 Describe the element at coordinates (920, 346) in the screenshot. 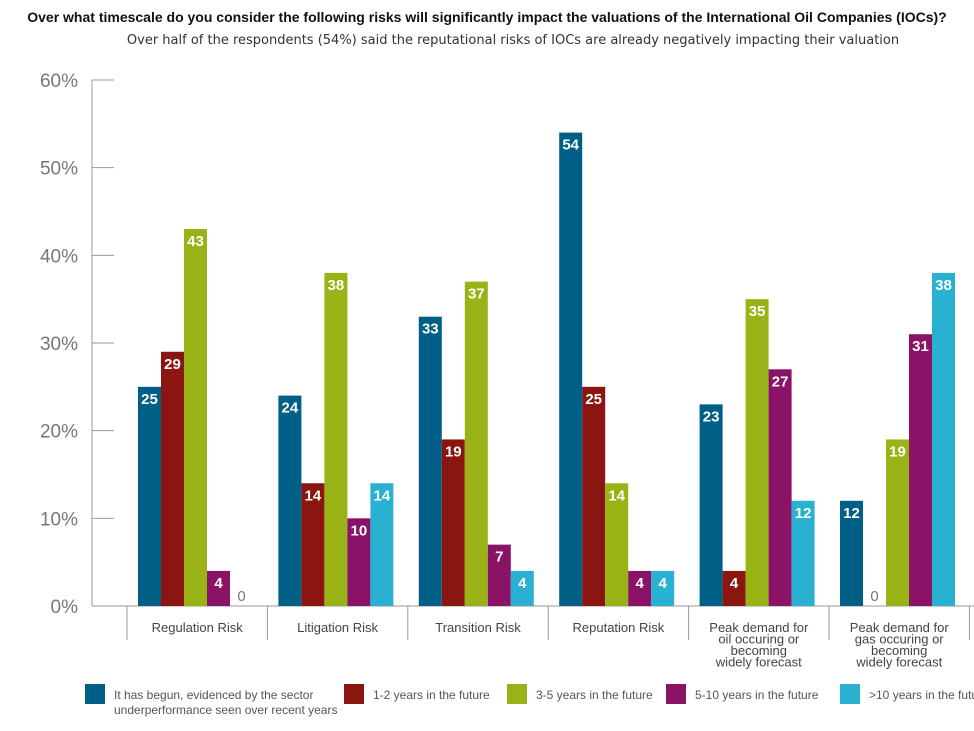

I see `data-label: 31` at that location.